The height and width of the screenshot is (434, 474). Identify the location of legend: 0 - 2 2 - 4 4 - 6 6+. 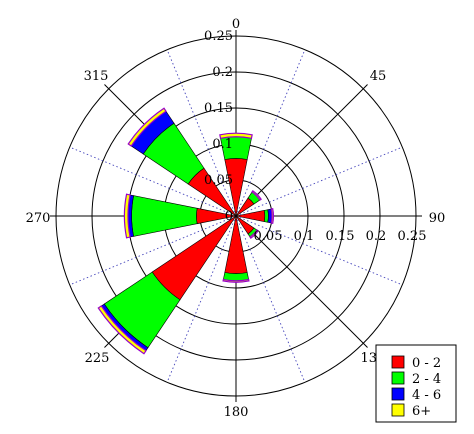
(416, 383).